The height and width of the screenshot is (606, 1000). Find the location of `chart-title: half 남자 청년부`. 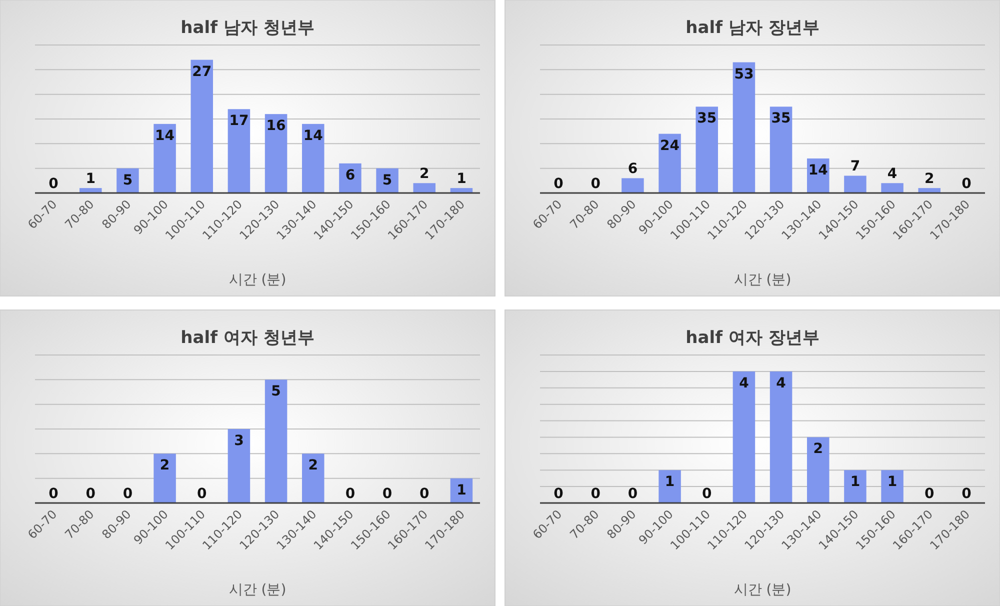

chart-title: half 남자 청년부 is located at coordinates (247, 28).